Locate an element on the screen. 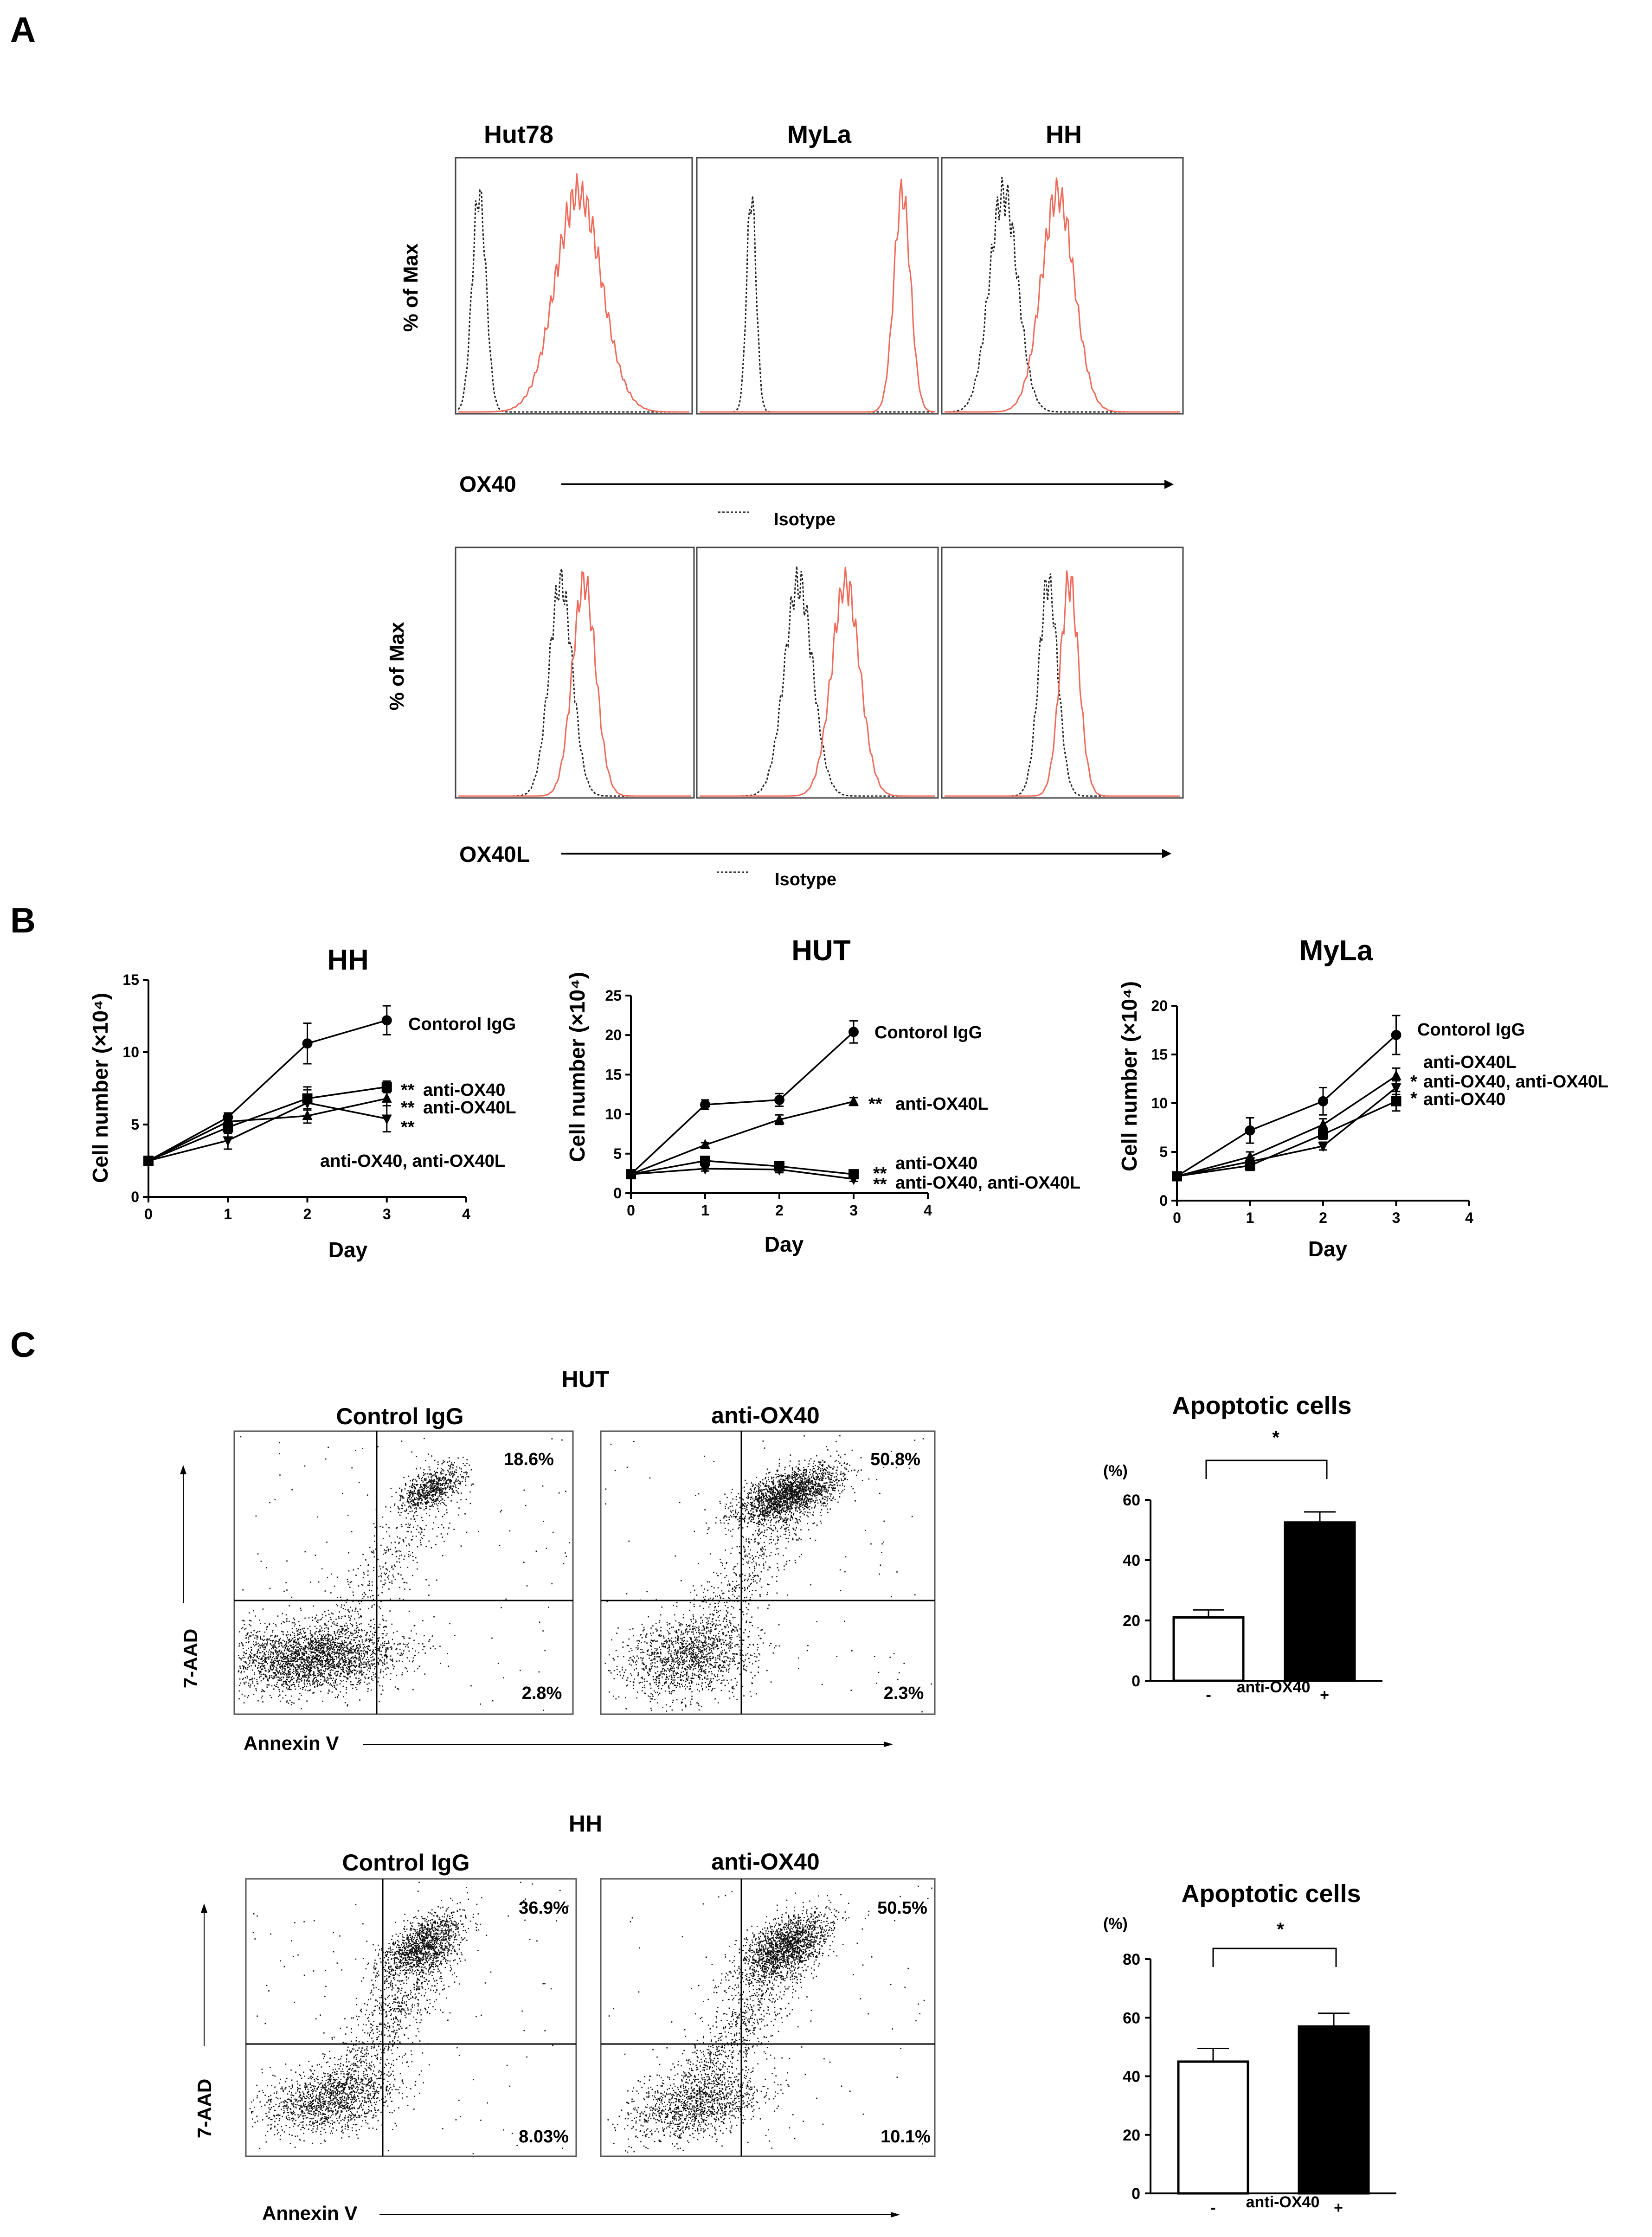 The height and width of the screenshot is (2237, 1652). y-tick-label: 60 is located at coordinates (1131, 1500).